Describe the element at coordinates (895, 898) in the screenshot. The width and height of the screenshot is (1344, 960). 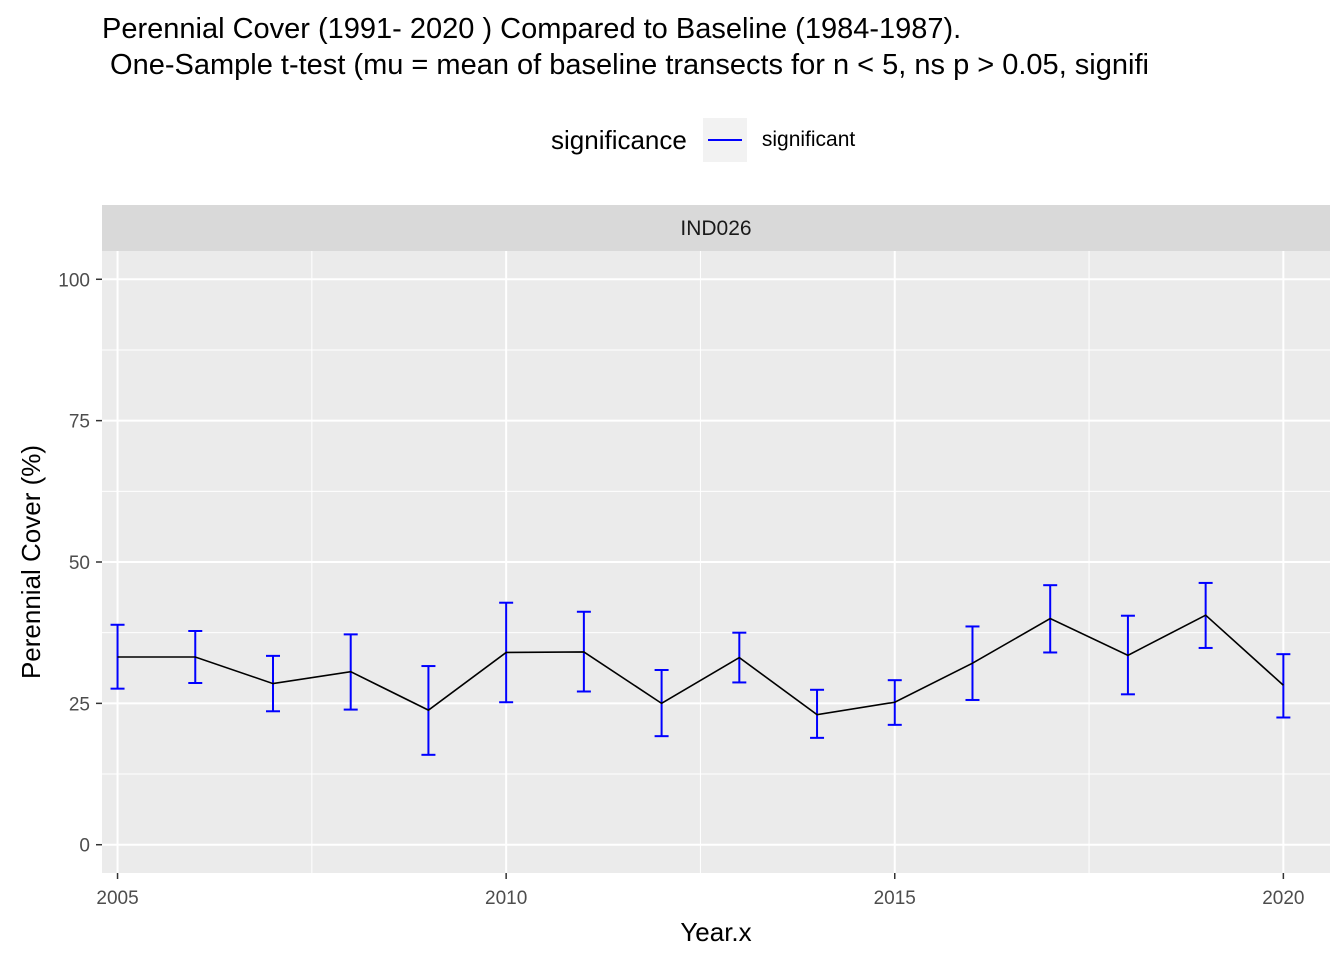
I see `x-tick-label: 2015` at that location.